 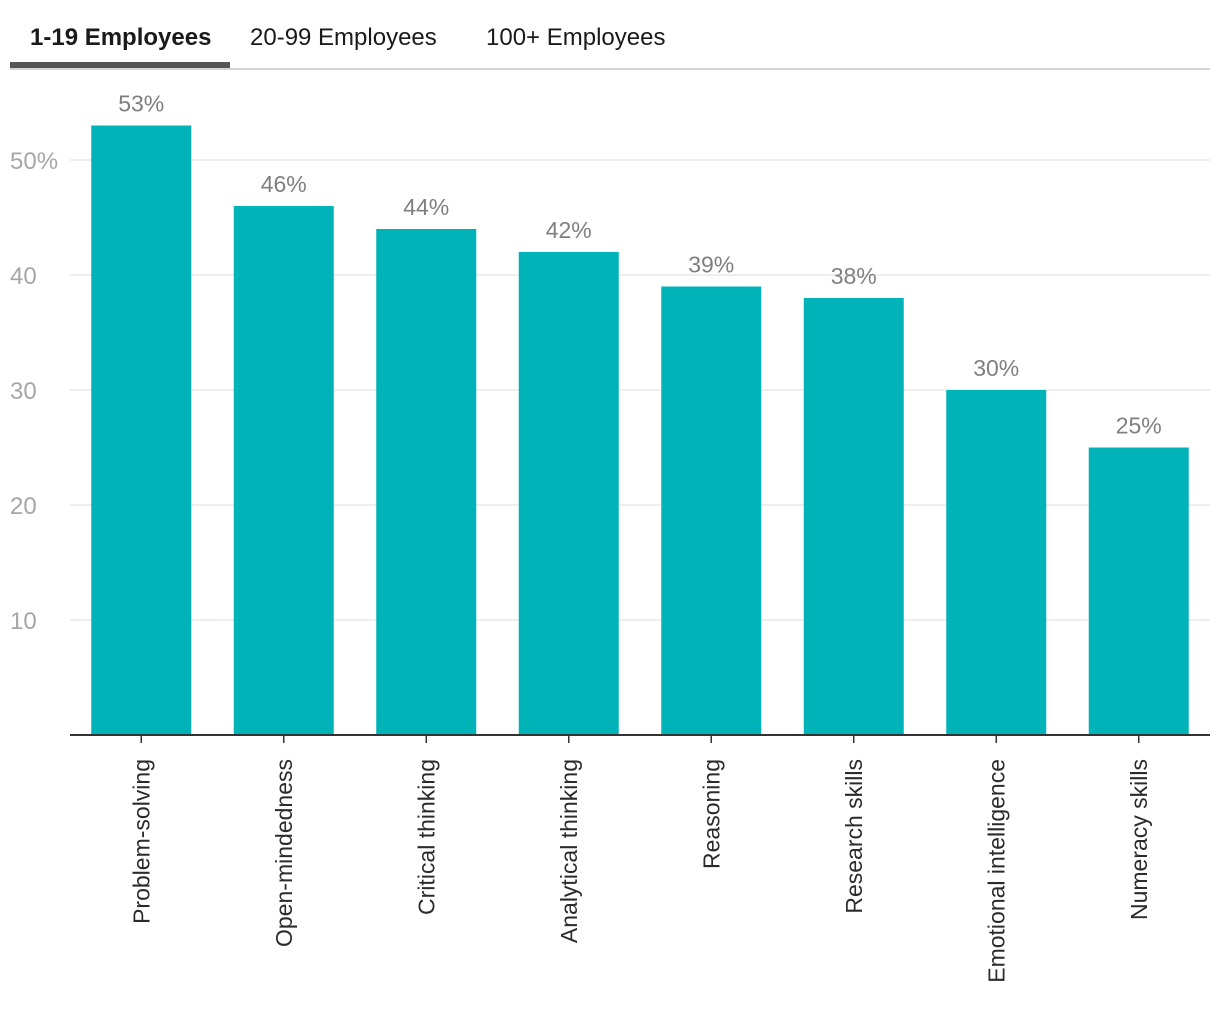 I want to click on x-category-label: Research skills, so click(x=854, y=836).